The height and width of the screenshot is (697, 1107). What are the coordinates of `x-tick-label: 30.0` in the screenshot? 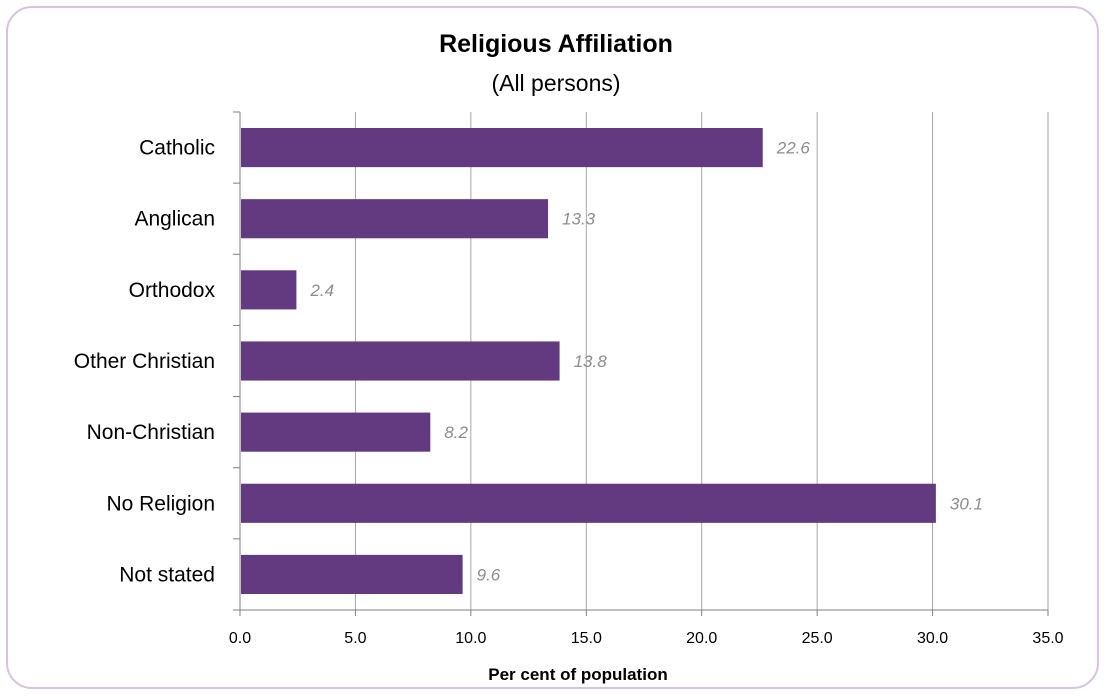 It's located at (932, 638).